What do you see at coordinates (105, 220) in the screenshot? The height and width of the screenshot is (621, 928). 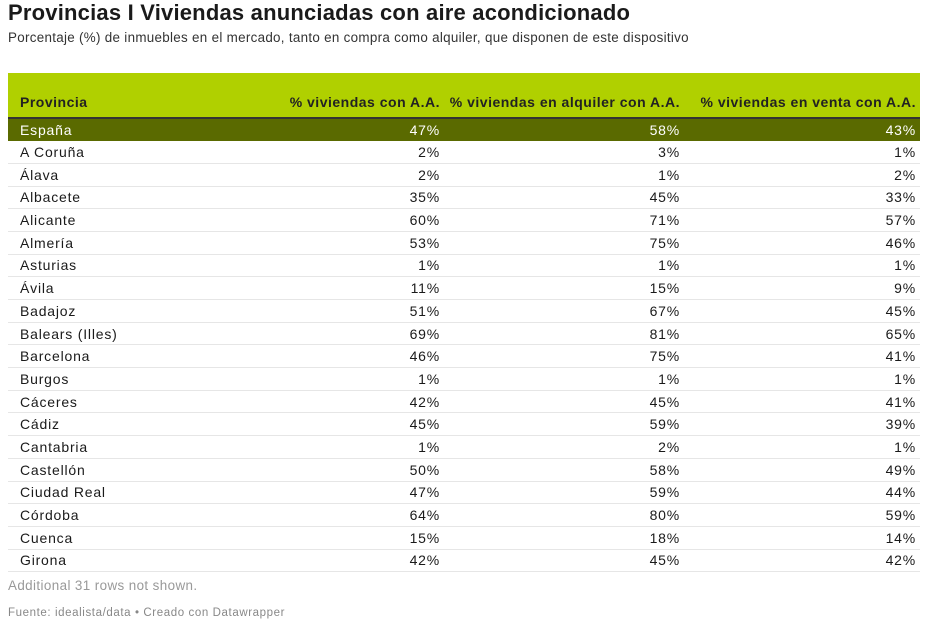 I see `province-cell: Alicante` at bounding box center [105, 220].